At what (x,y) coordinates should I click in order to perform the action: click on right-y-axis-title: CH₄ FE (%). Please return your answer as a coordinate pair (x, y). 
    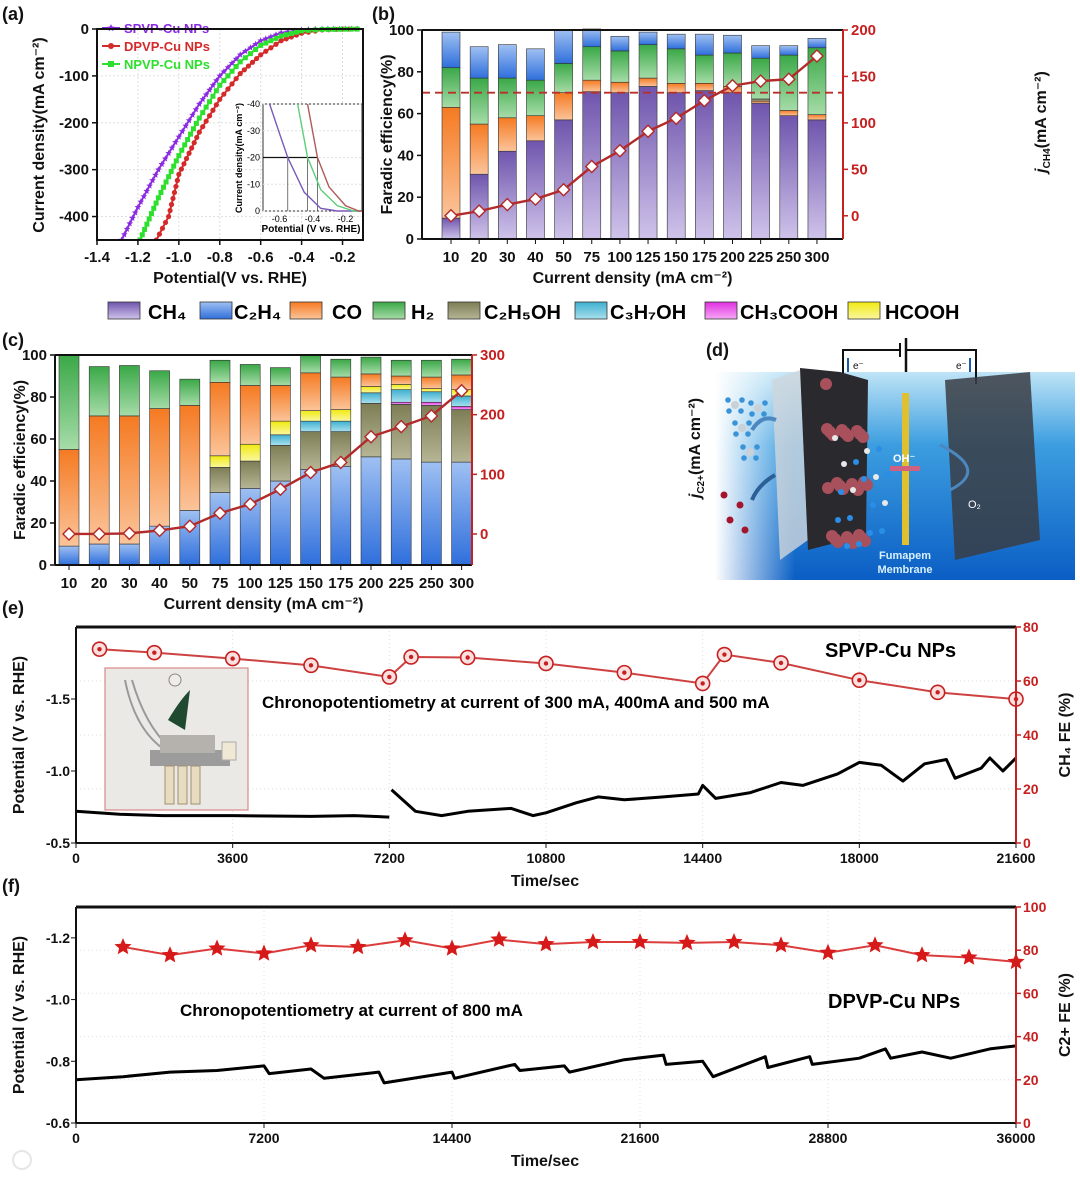
    Looking at the image, I should click on (1065, 735).